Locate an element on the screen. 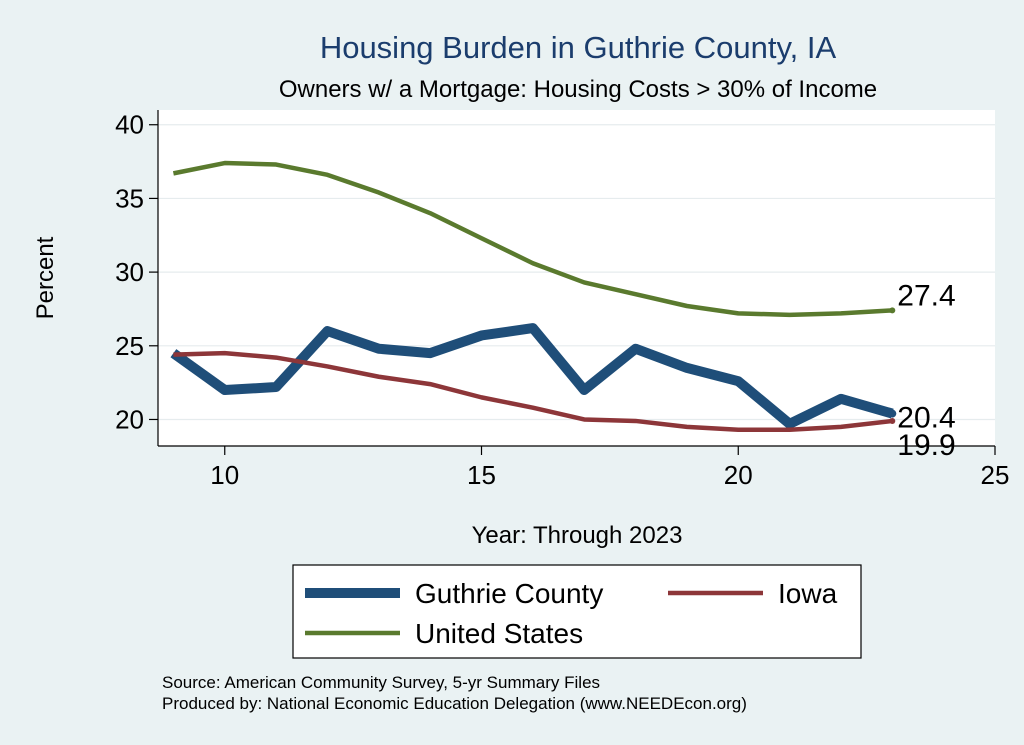 The height and width of the screenshot is (745, 1024). end-point-guthrie-county is located at coordinates (892, 413).